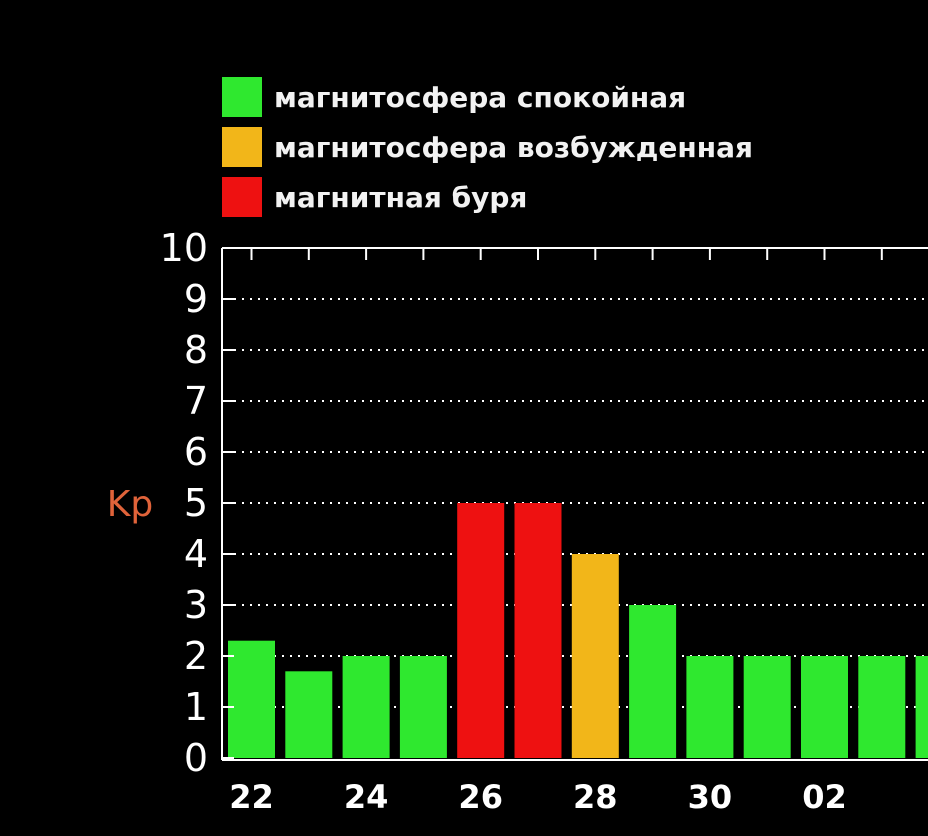  What do you see at coordinates (251, 797) in the screenshot?
I see `x-tick-label: 22` at bounding box center [251, 797].